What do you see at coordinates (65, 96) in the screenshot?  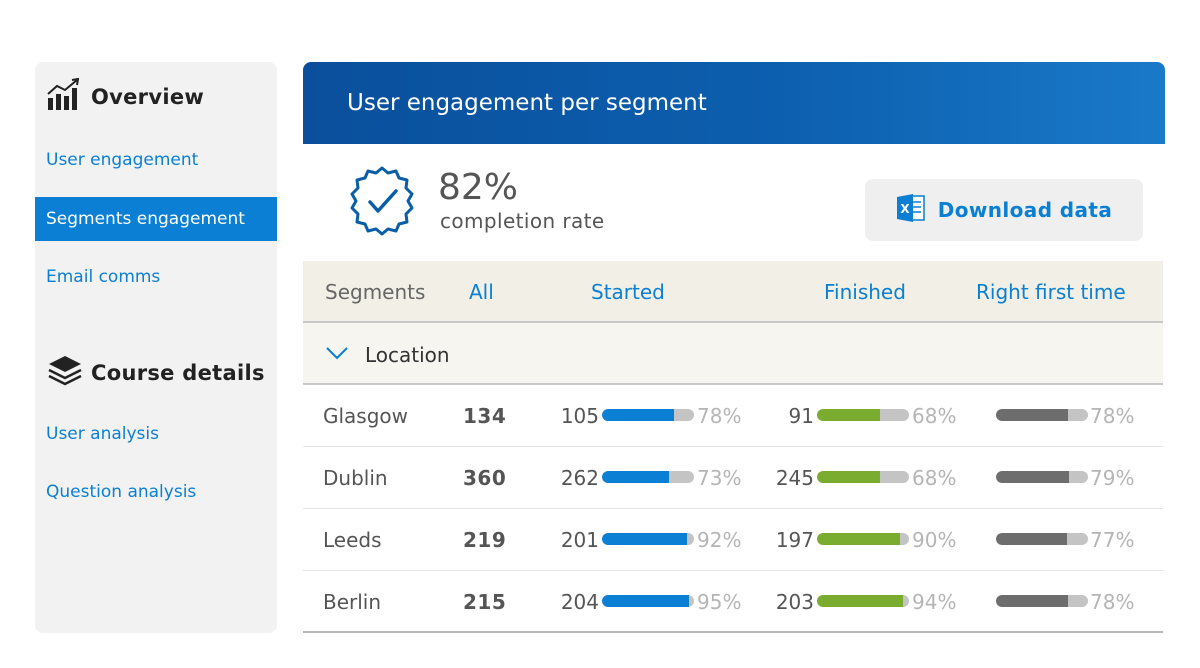 I see `bar-chart-icon` at bounding box center [65, 96].